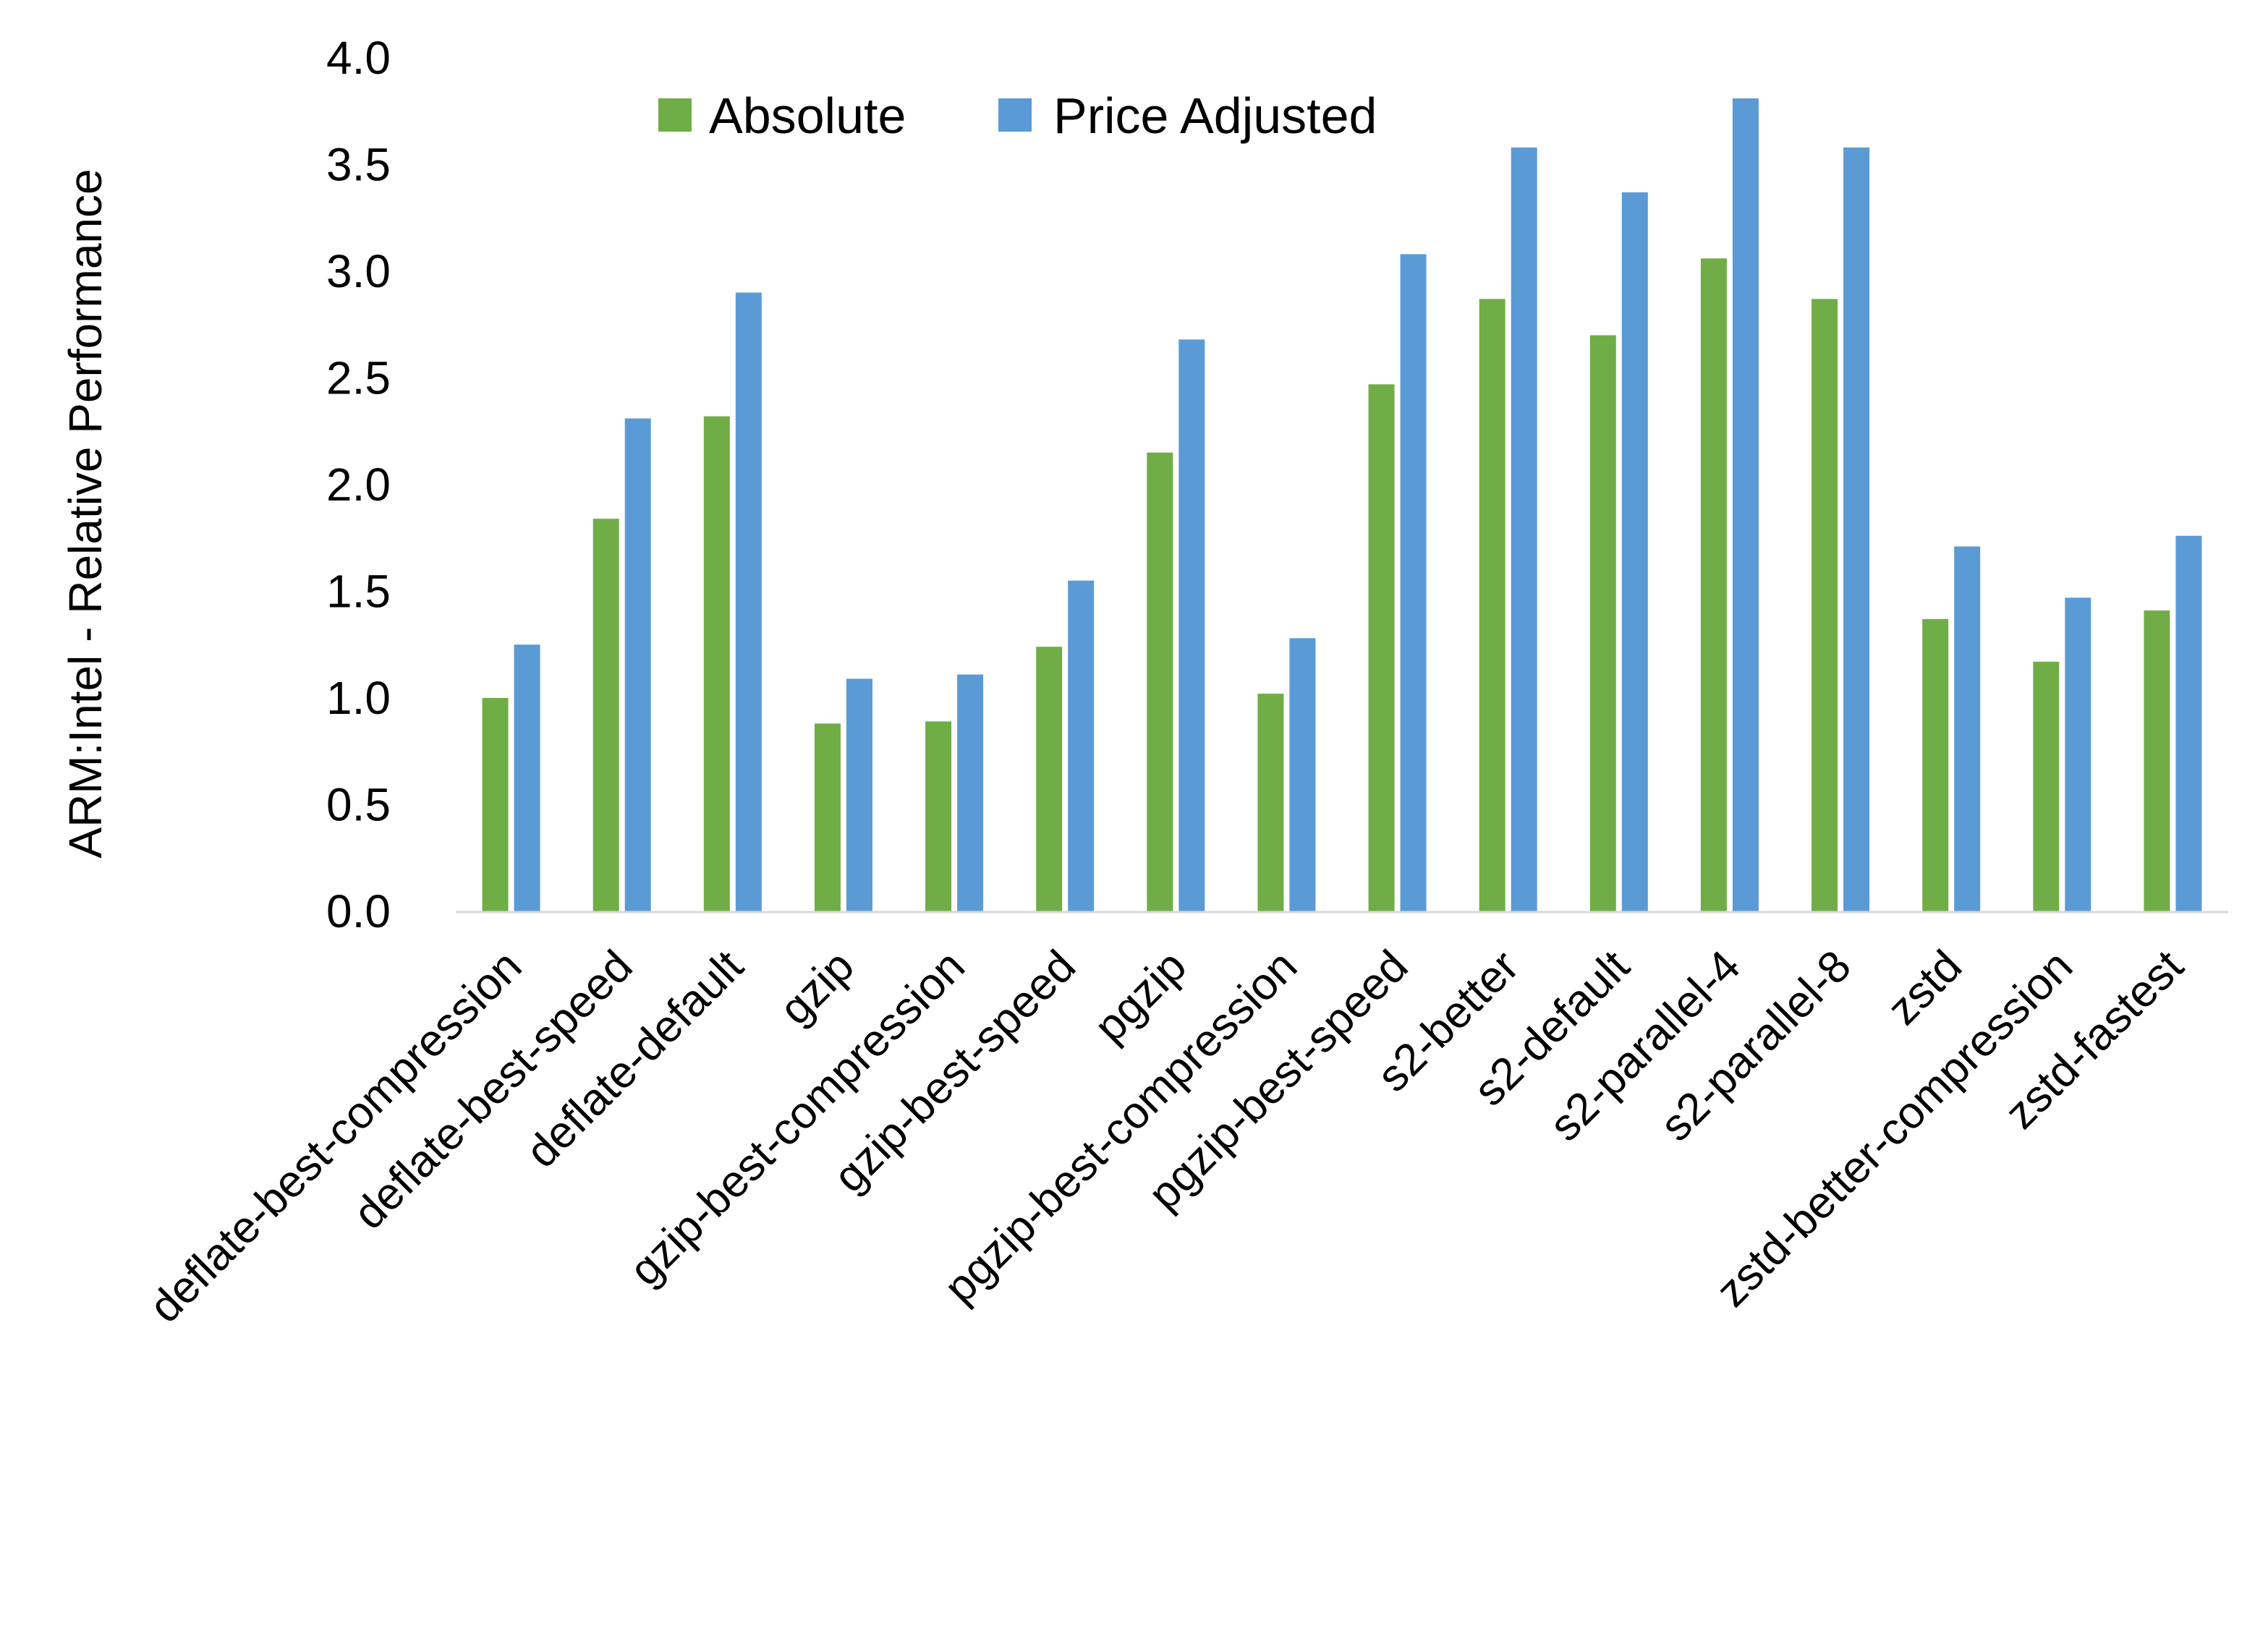 The height and width of the screenshot is (1644, 2268). I want to click on bar-absolute-pgzip-best-speed, so click(1381, 647).